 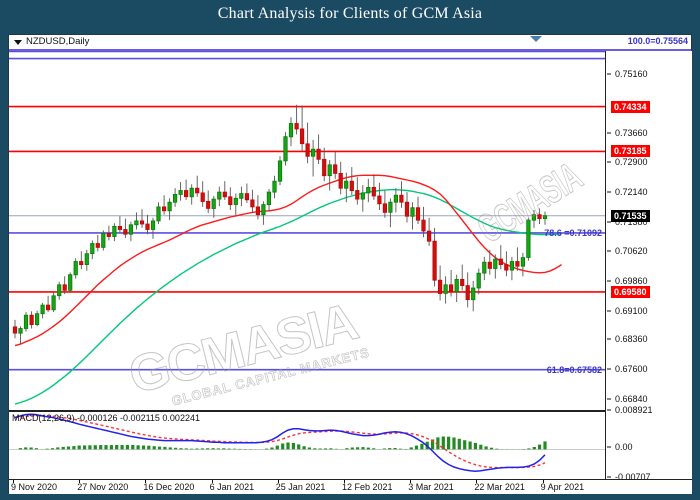 I want to click on symbol-bar: NZDUSD,Daily 100.0=0.75564, so click(x=350, y=43).